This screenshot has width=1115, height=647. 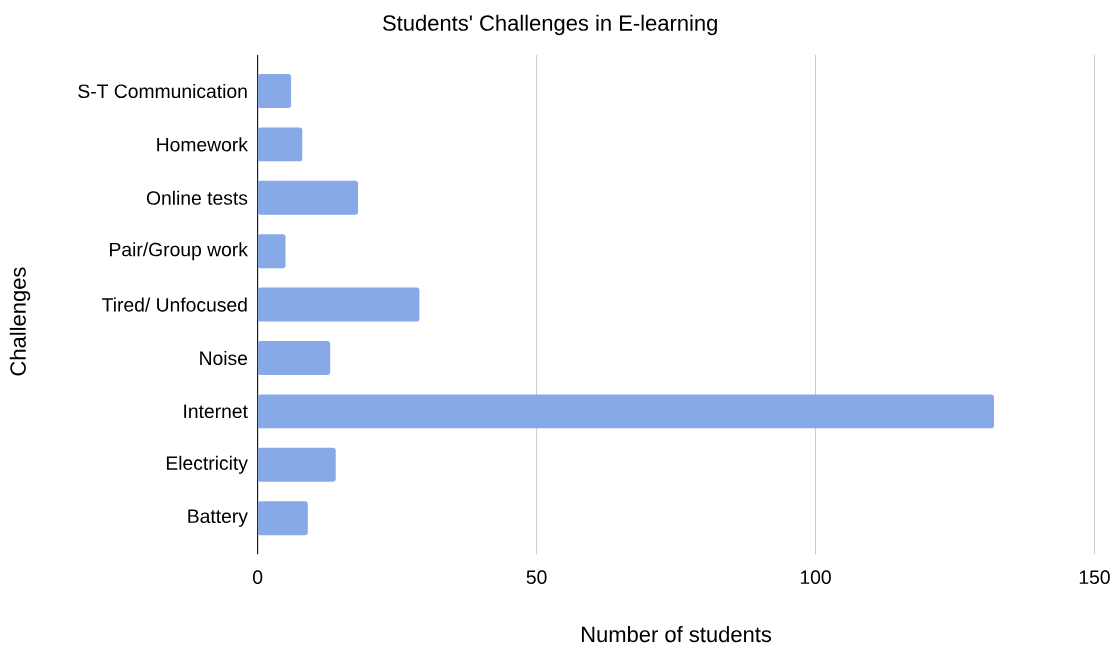 What do you see at coordinates (536, 577) in the screenshot?
I see `x-tick-label: 50` at bounding box center [536, 577].